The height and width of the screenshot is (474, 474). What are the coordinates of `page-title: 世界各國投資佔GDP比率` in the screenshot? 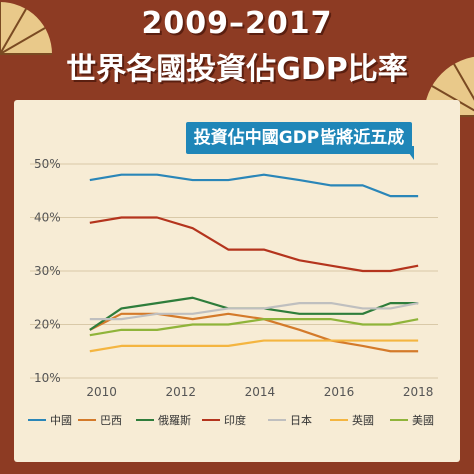 It's located at (237, 69).